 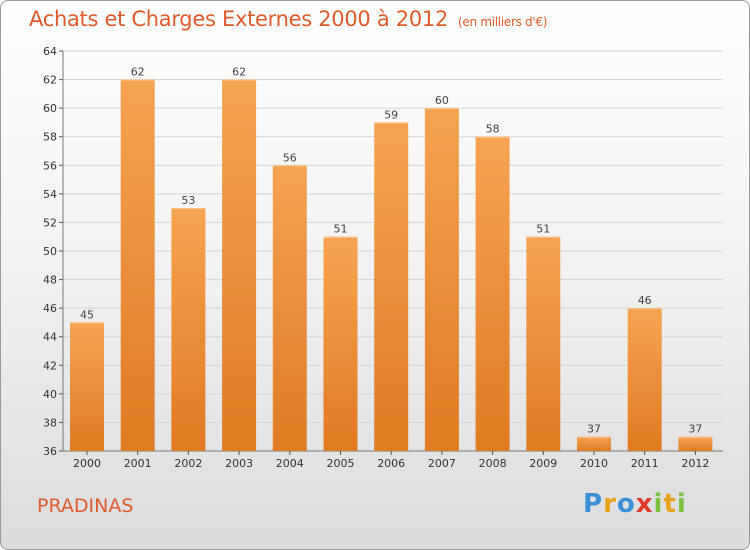 What do you see at coordinates (50, 451) in the screenshot?
I see `y-tick-label: 36` at bounding box center [50, 451].